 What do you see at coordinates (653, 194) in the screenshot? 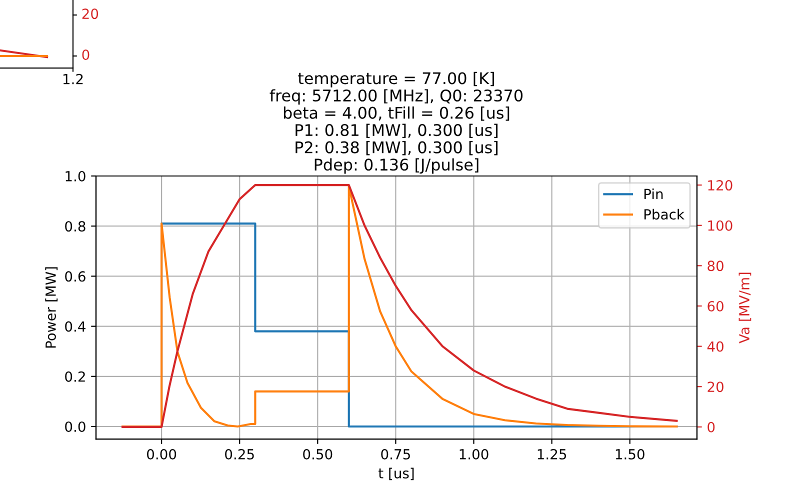
I see `legend-label: Pin` at bounding box center [653, 194].